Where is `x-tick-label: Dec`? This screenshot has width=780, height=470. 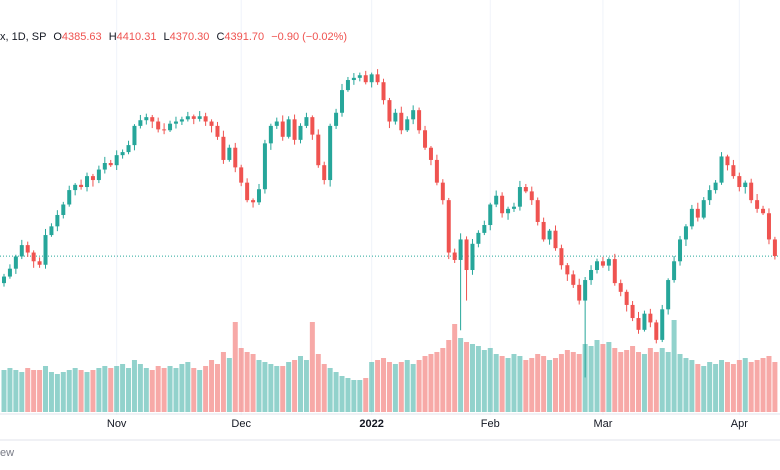 x-tick-label: Dec is located at coordinates (241, 424).